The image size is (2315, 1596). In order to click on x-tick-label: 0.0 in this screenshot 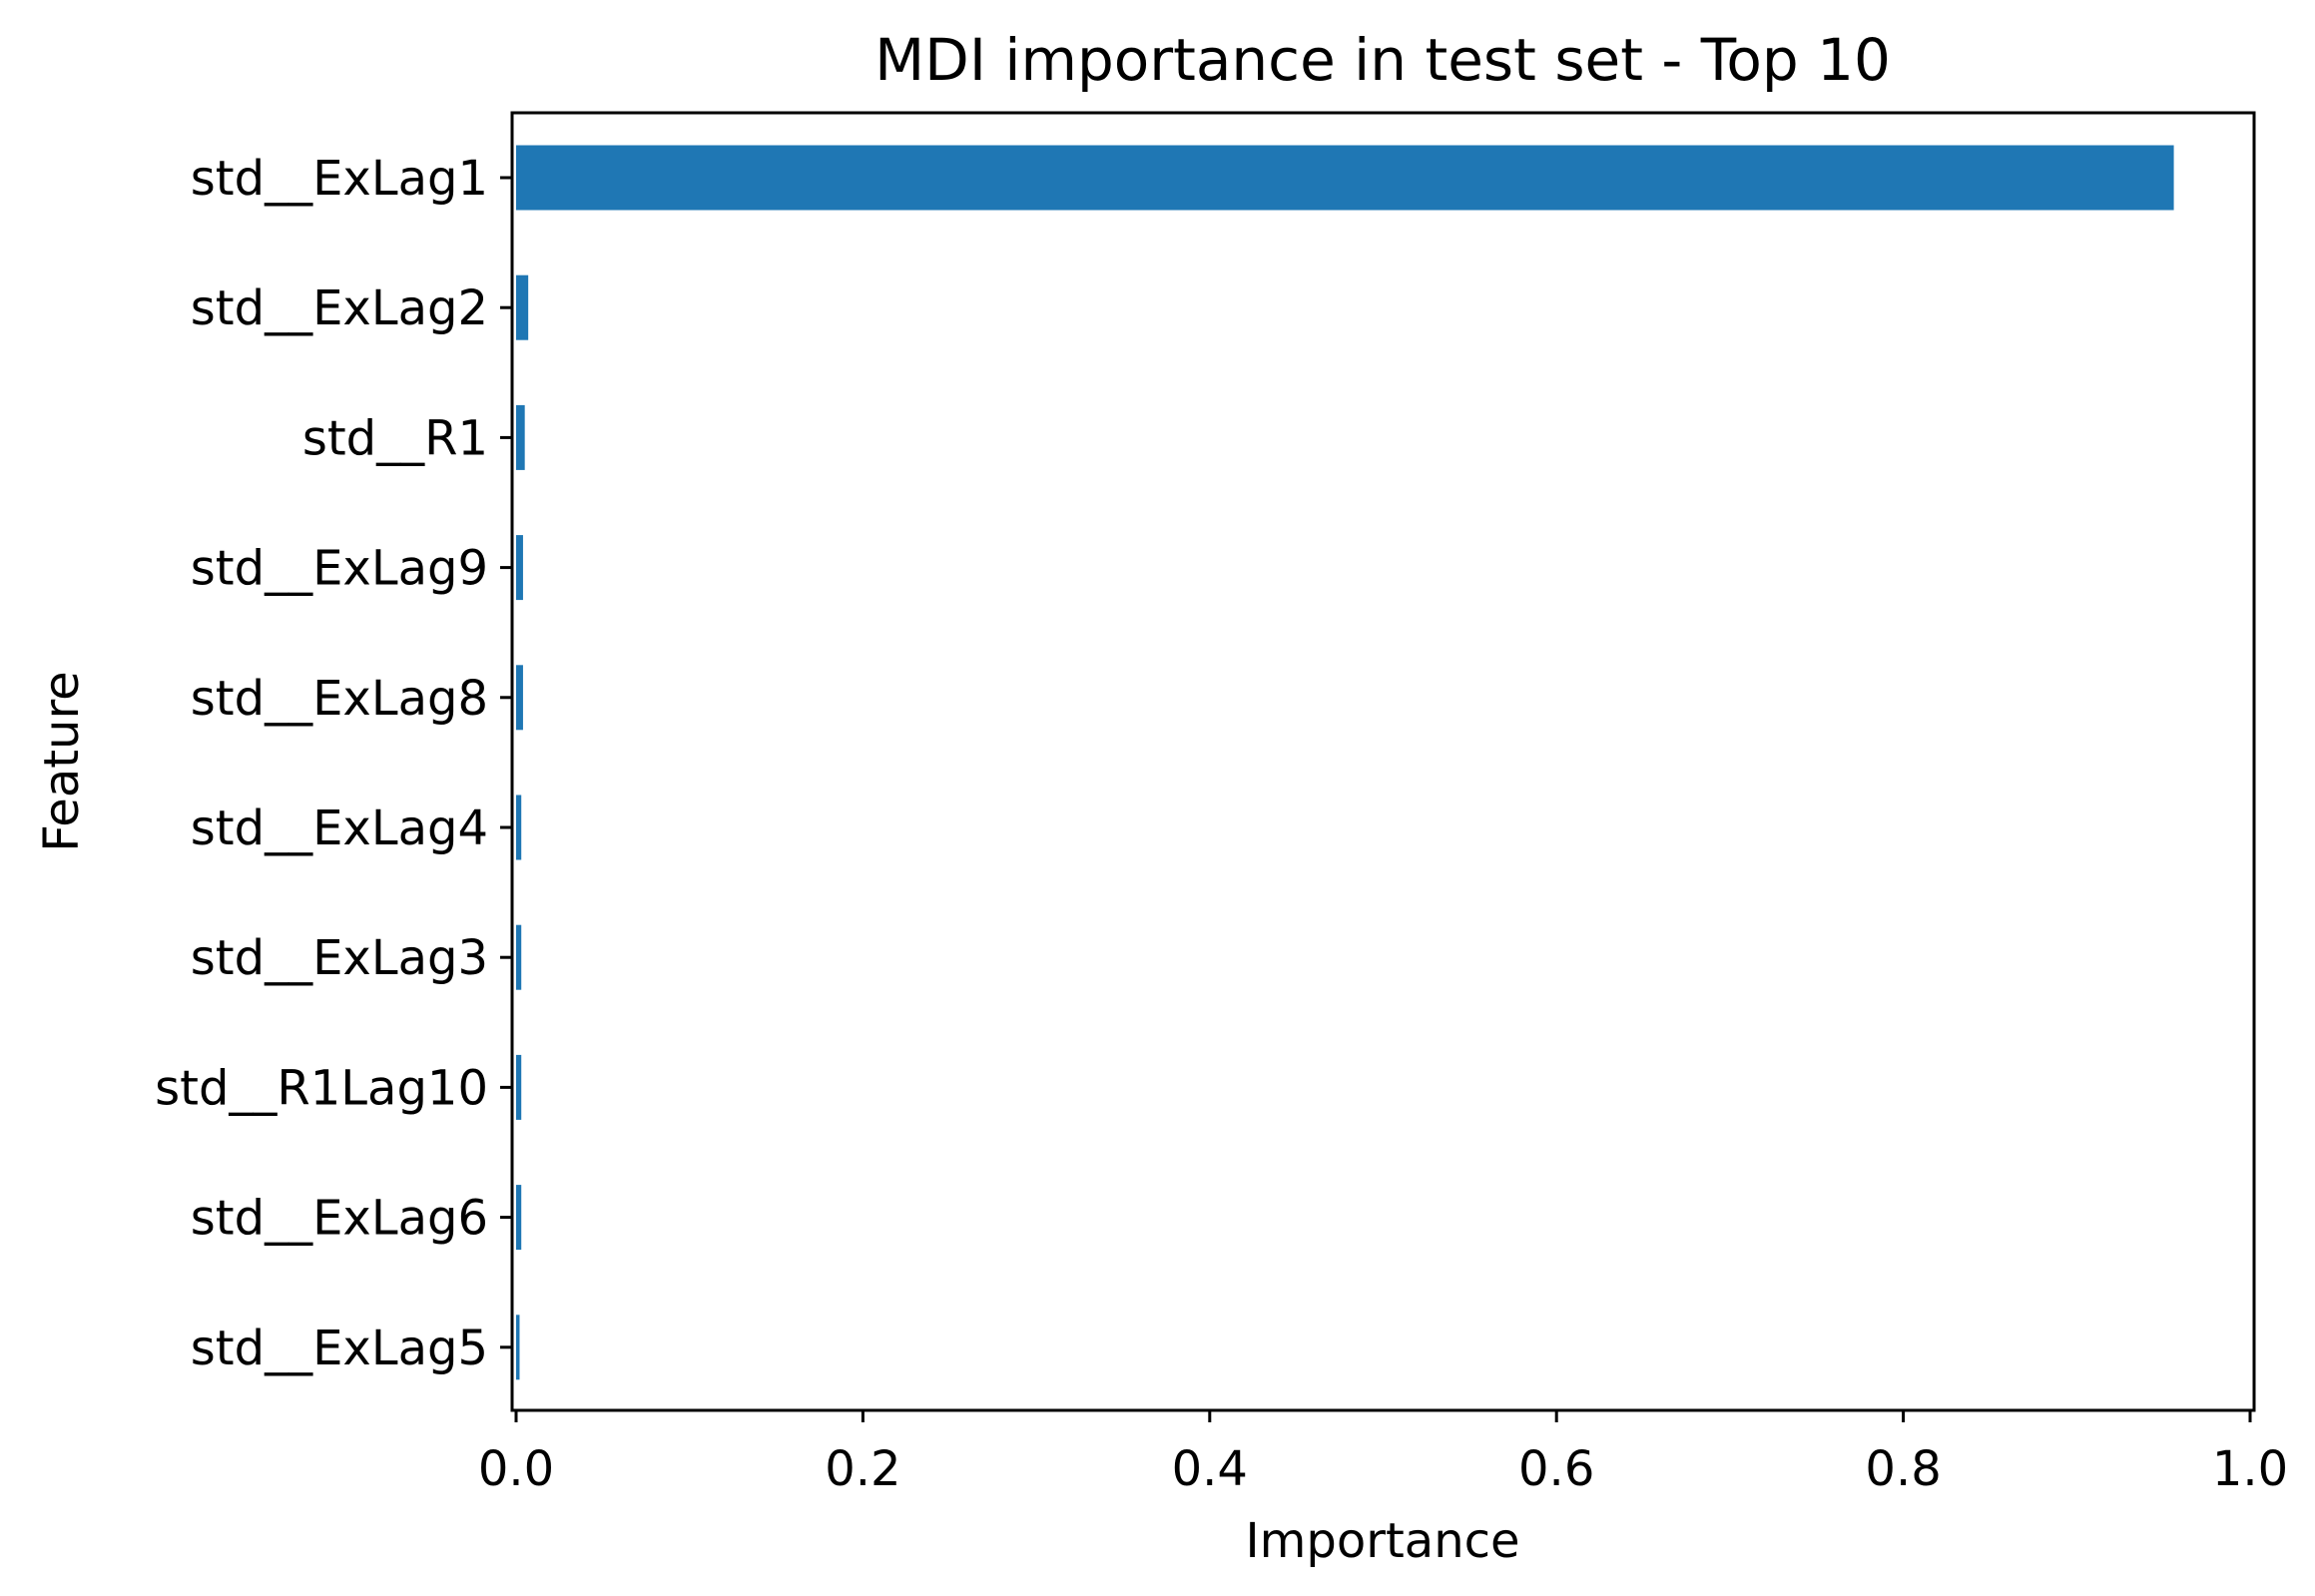, I will do `click(516, 1469)`.